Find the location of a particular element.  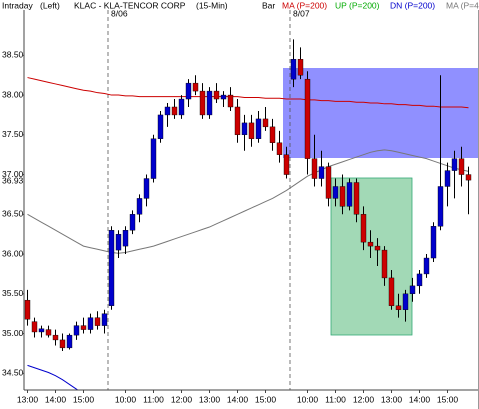

session-label: 8/06 is located at coordinates (119, 13).